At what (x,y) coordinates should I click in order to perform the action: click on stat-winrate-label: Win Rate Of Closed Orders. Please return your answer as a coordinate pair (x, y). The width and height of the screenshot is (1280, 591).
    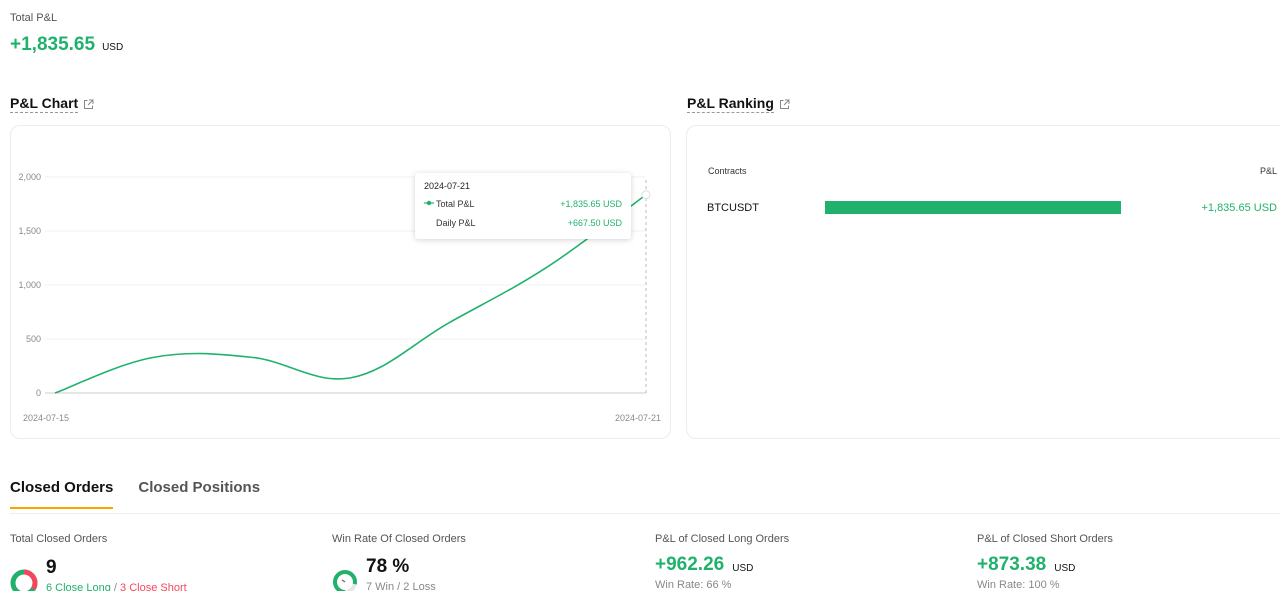
    Looking at the image, I should click on (399, 539).